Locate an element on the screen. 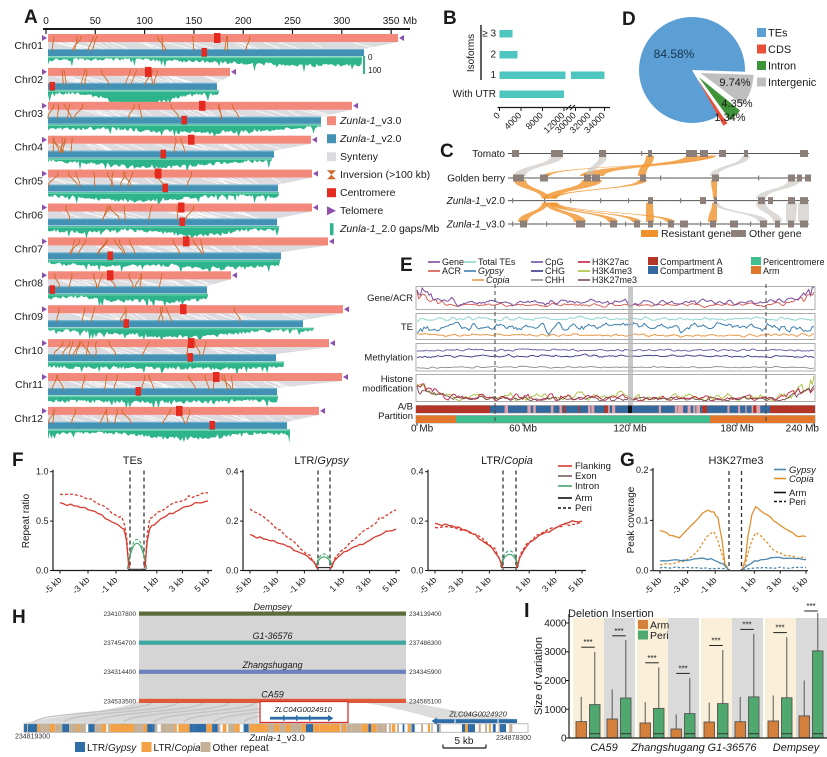 The height and width of the screenshot is (757, 827). svg-text: Peri is located at coordinates (797, 502).